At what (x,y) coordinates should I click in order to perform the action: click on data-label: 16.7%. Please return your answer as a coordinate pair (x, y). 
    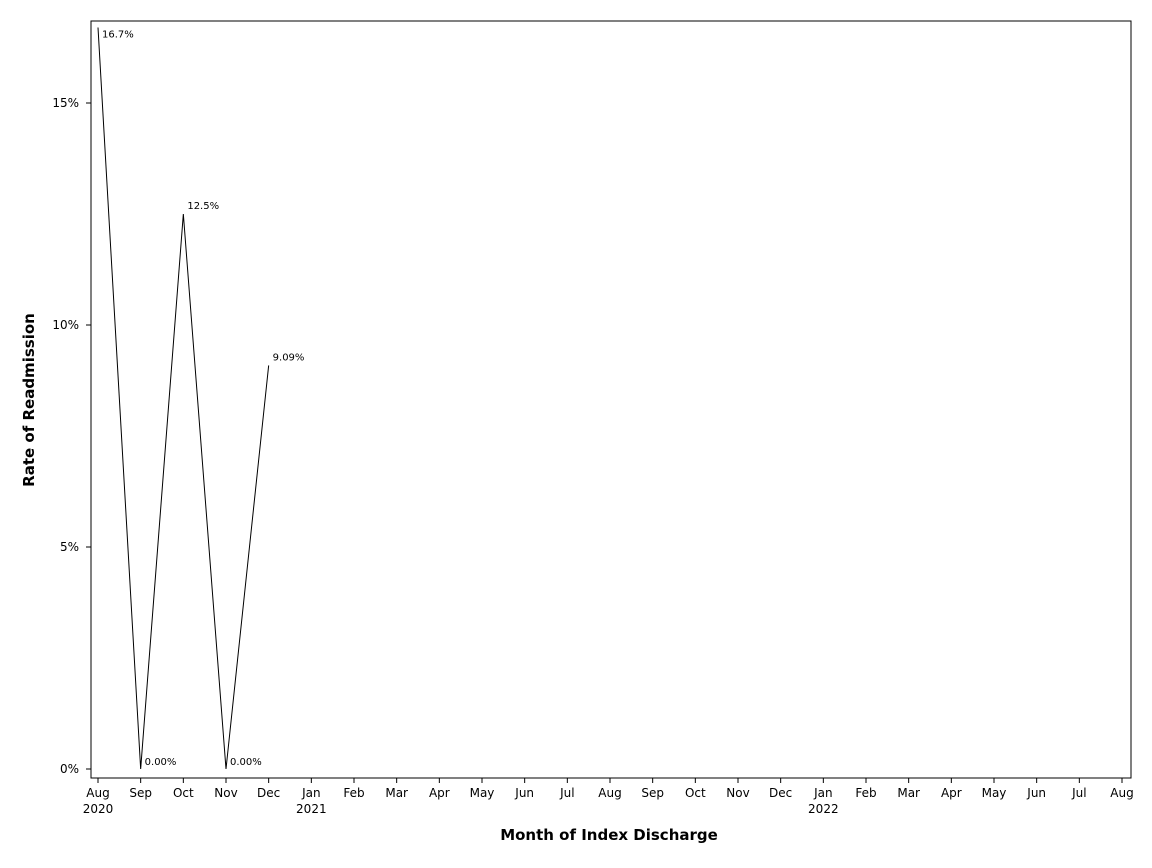
    Looking at the image, I should click on (118, 35).